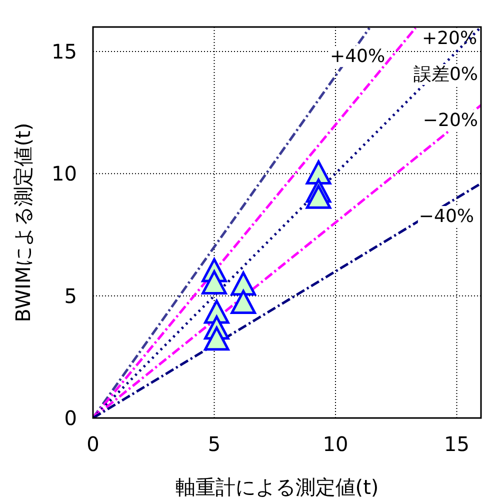 This screenshot has width=487, height=501. Describe the element at coordinates (64, 174) in the screenshot. I see `y-tick-label: 10` at that location.